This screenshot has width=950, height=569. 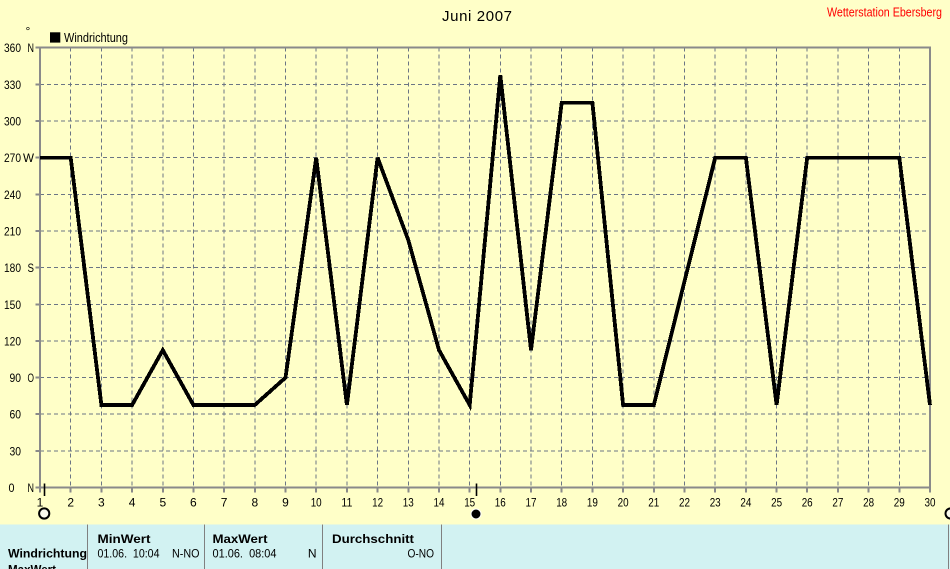 I want to click on svg-text: 360, so click(x=12, y=48).